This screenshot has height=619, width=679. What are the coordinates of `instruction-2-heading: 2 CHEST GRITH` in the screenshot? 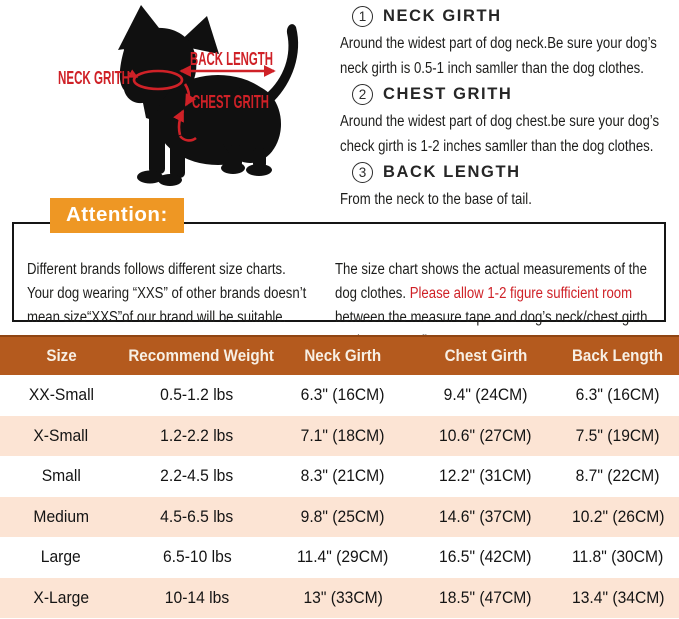 It's located at (515, 94).